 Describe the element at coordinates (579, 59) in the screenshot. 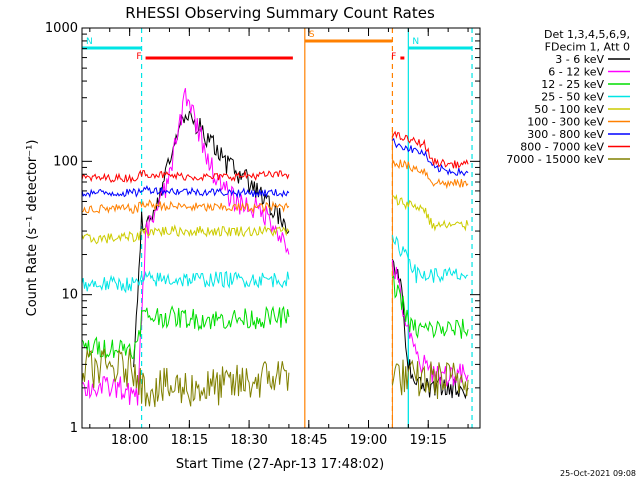

I see `legend-entry-label: 3 - 6 keV` at that location.